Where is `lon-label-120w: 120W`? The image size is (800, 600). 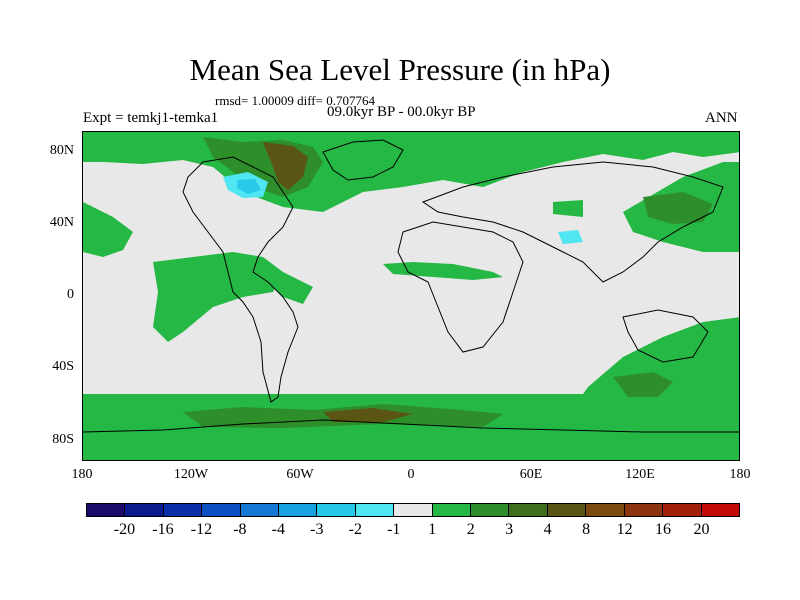 lon-label-120w: 120W is located at coordinates (191, 474).